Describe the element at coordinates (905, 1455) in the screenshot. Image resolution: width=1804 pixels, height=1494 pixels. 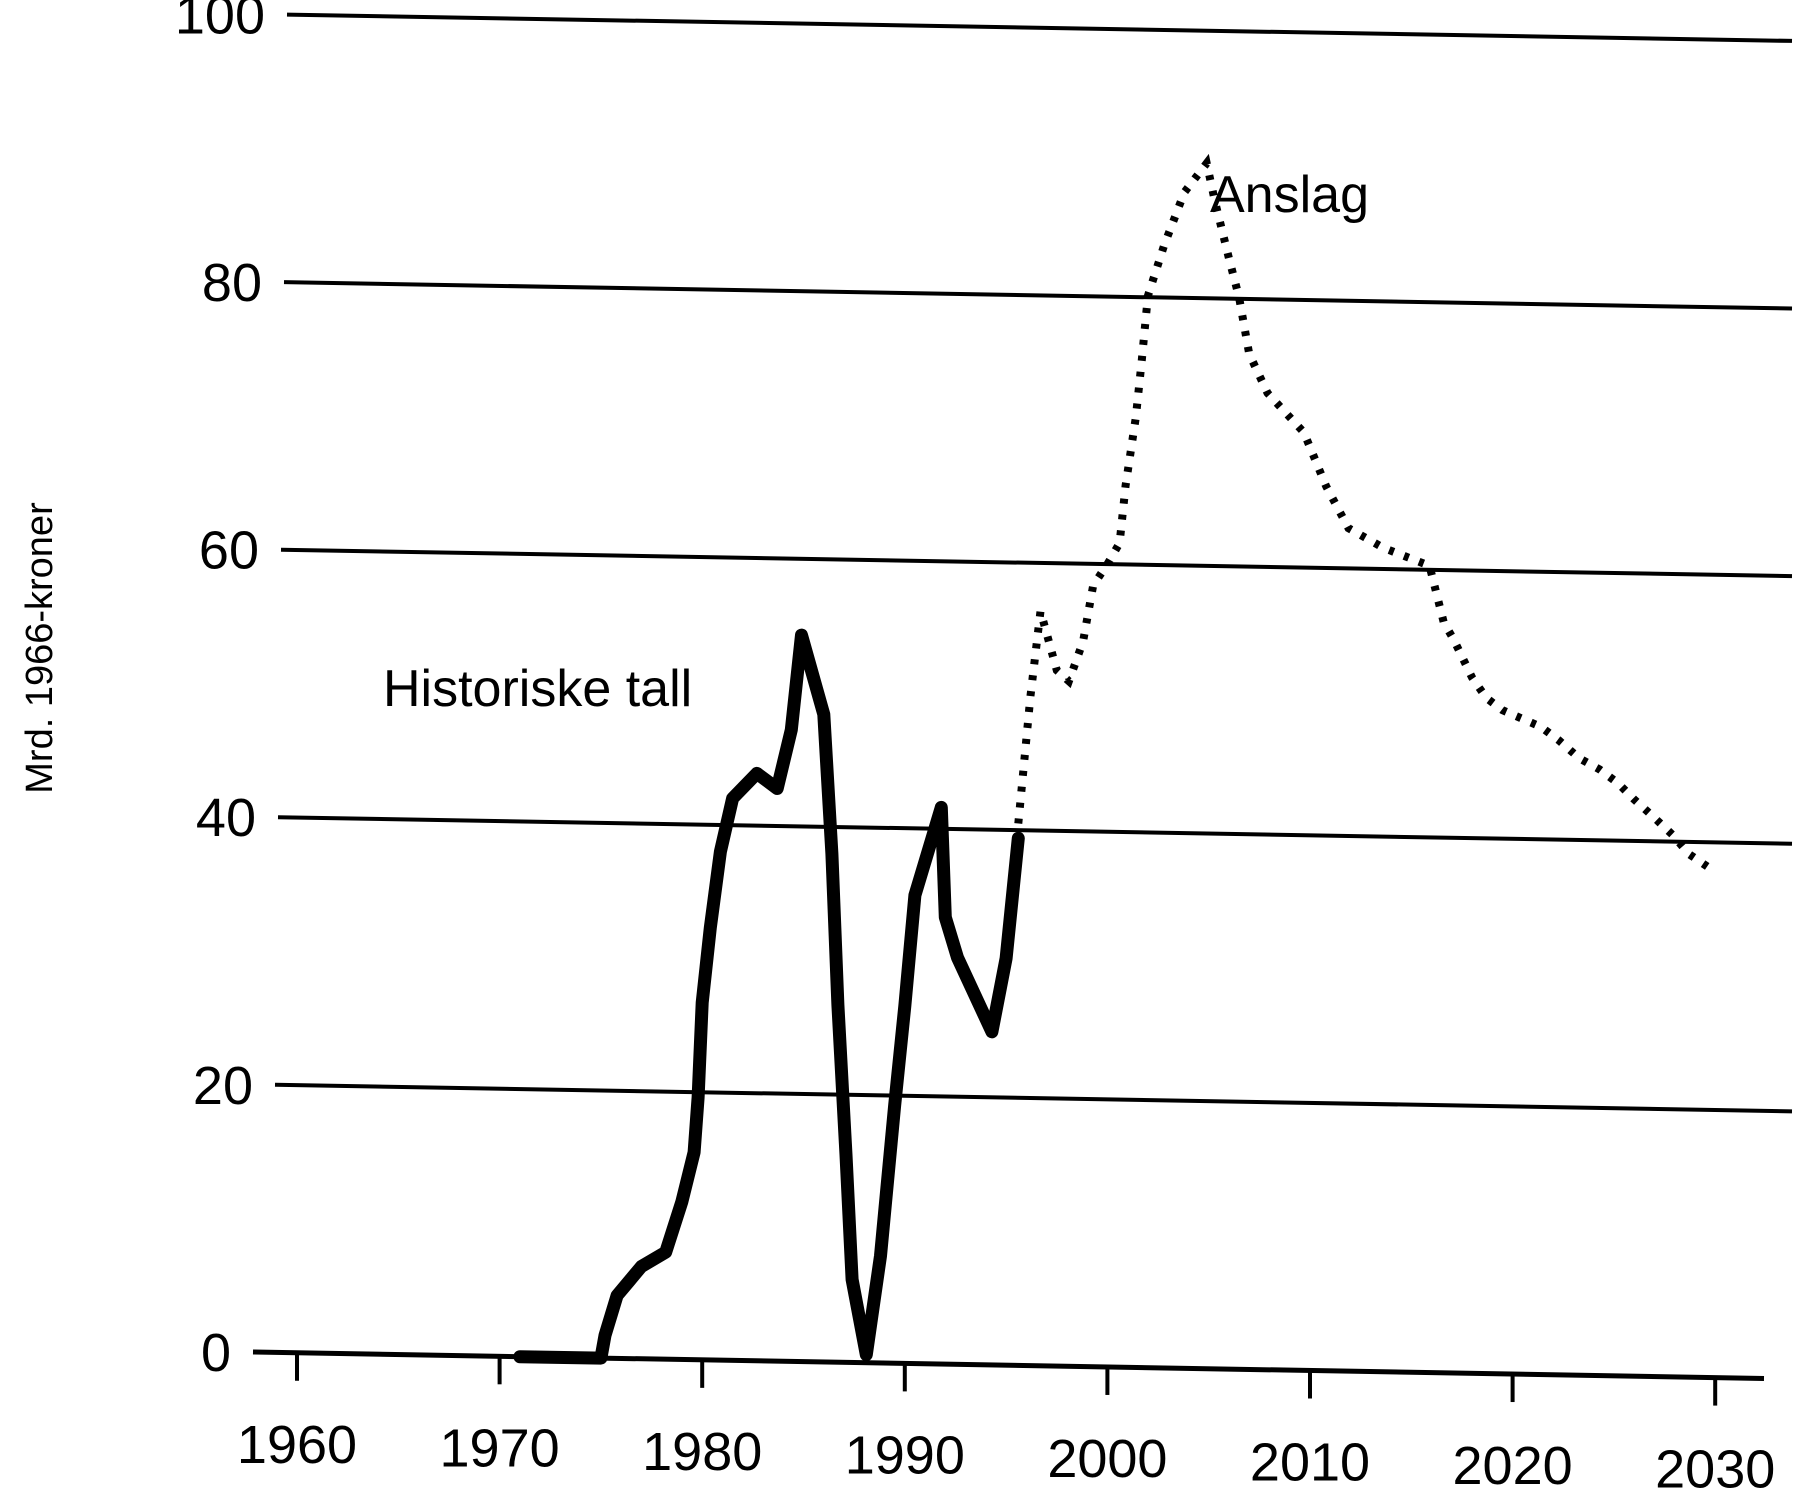
I see `x-tick-label: 1990` at that location.